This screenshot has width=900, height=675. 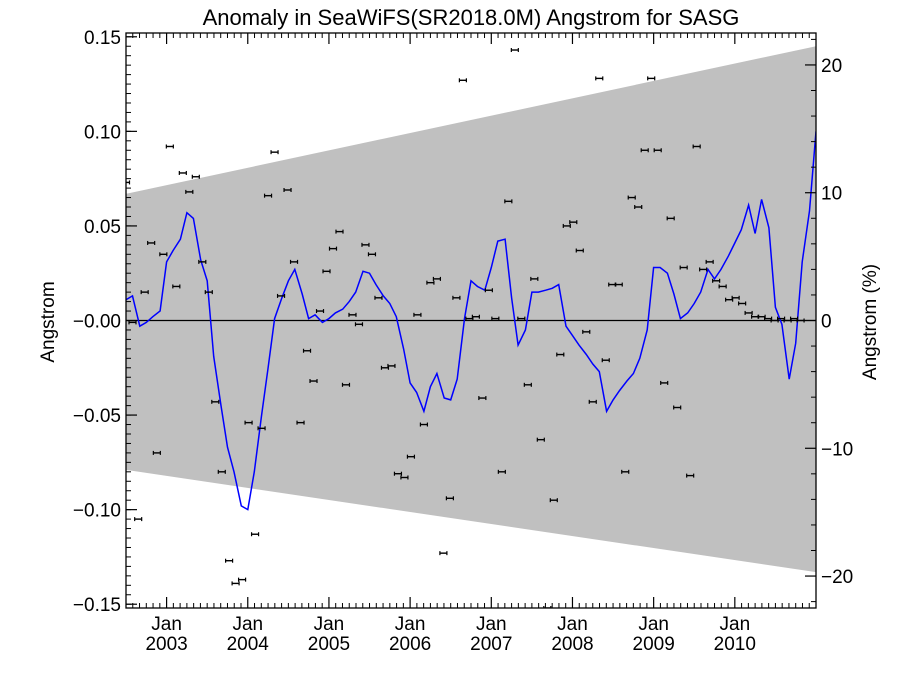 I want to click on y-axis-label: Angstrom, so click(x=48, y=321).